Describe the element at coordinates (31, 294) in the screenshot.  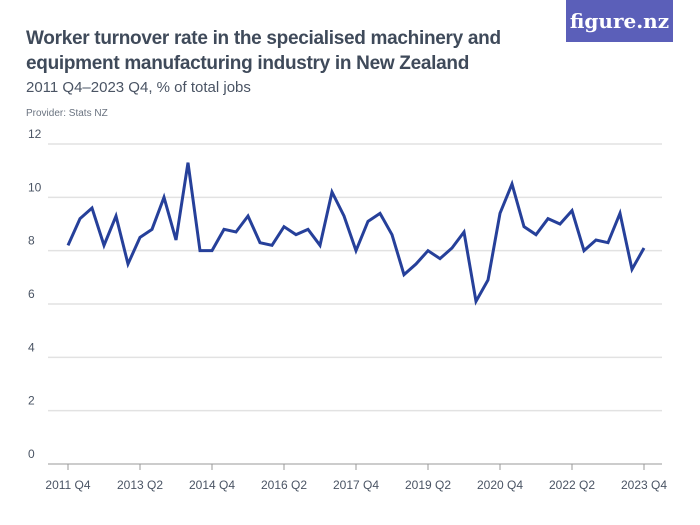
I see `y-tick-label: 6` at that location.